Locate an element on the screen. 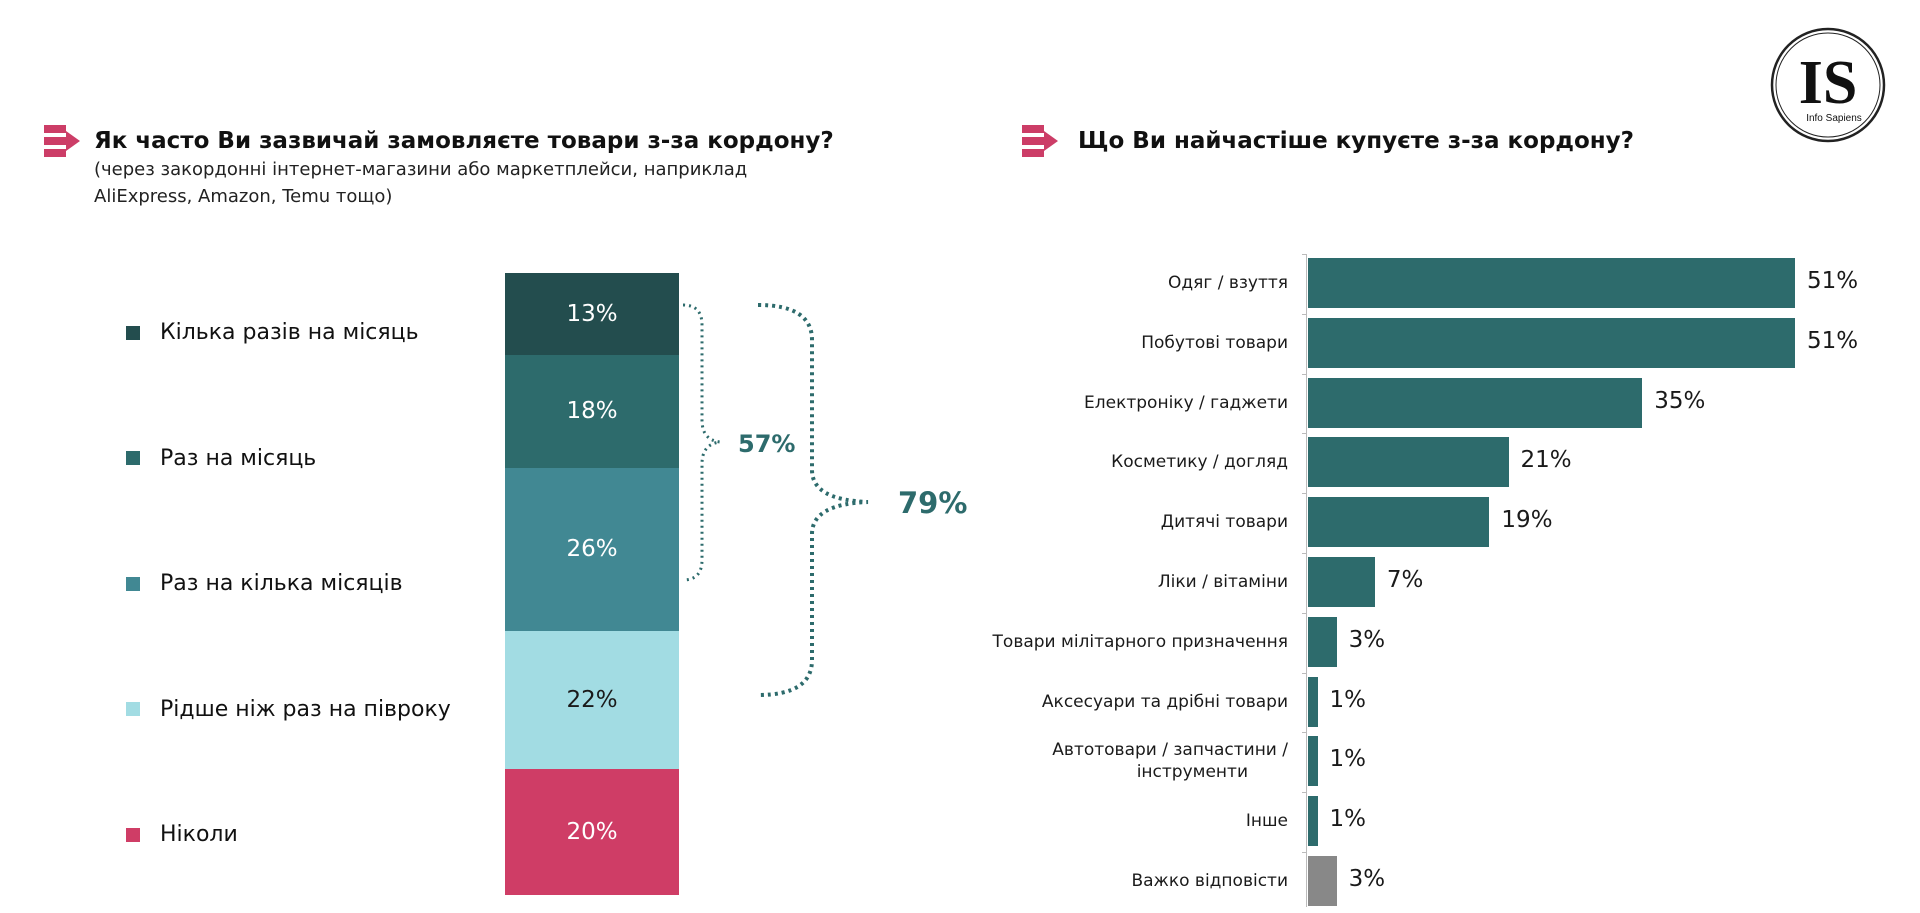 This screenshot has height=913, width=1920. stack-segment: 22% is located at coordinates (592, 700).